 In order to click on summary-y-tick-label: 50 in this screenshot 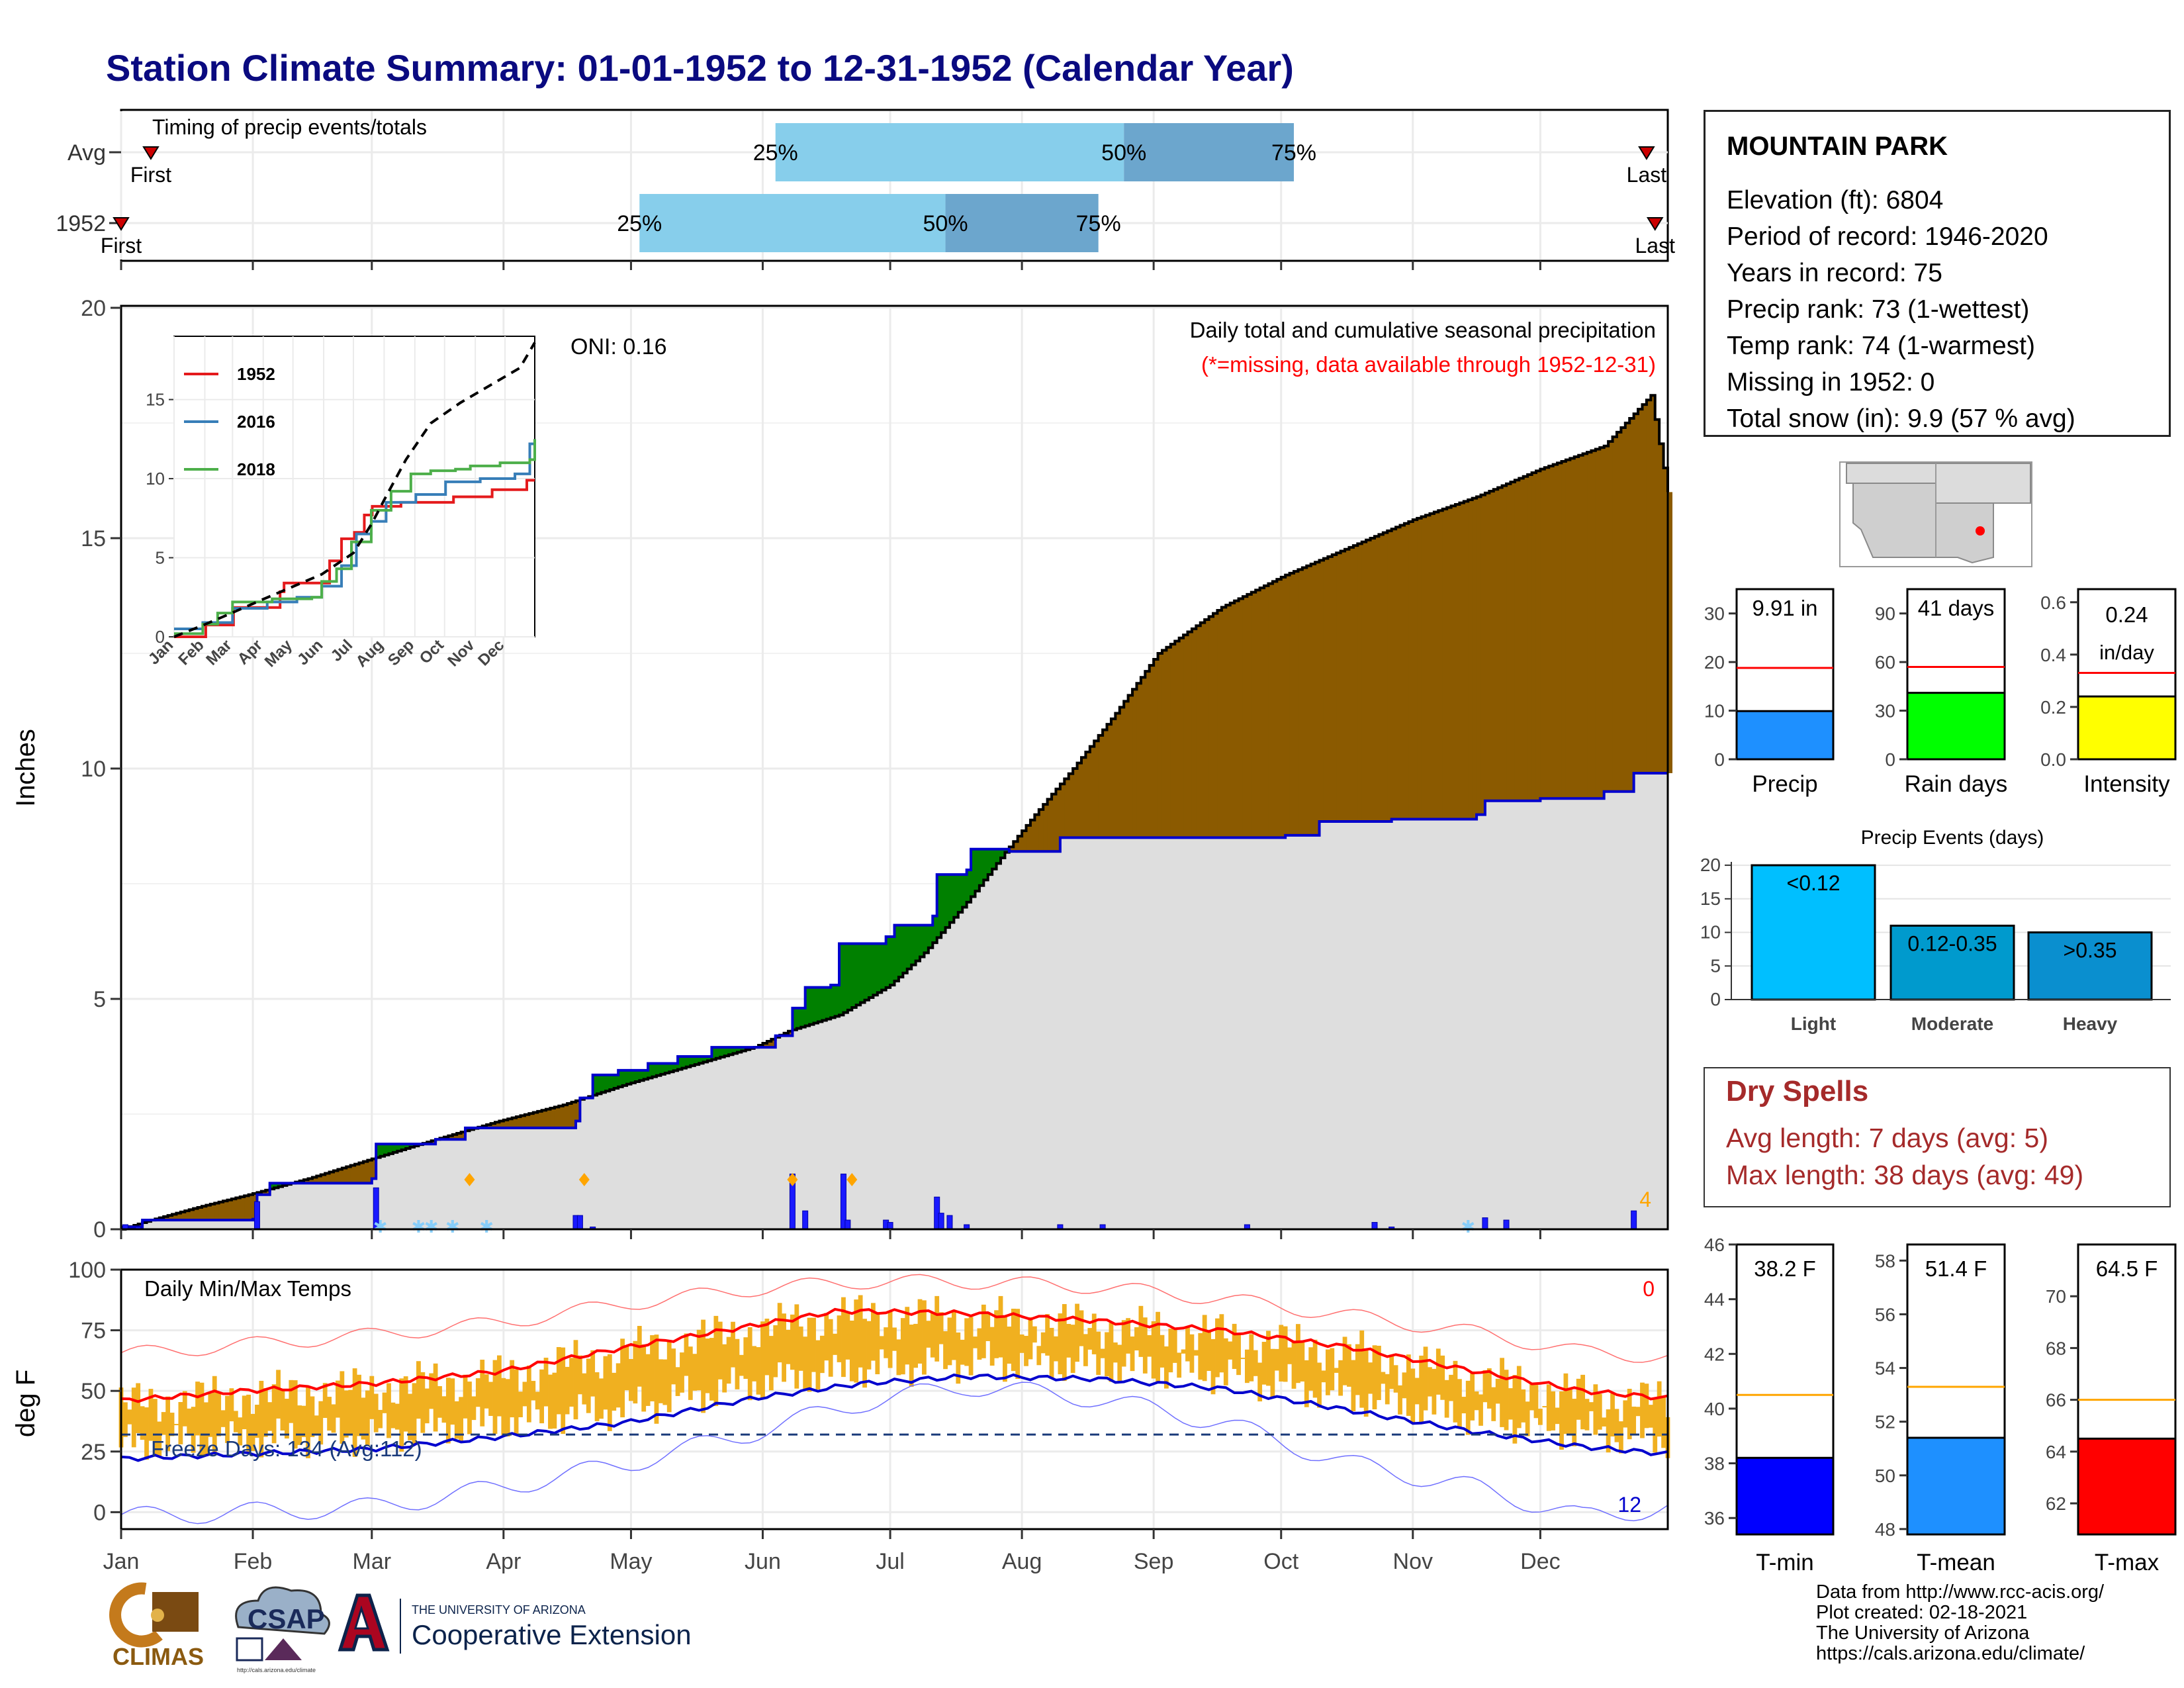, I will do `click(1885, 1476)`.